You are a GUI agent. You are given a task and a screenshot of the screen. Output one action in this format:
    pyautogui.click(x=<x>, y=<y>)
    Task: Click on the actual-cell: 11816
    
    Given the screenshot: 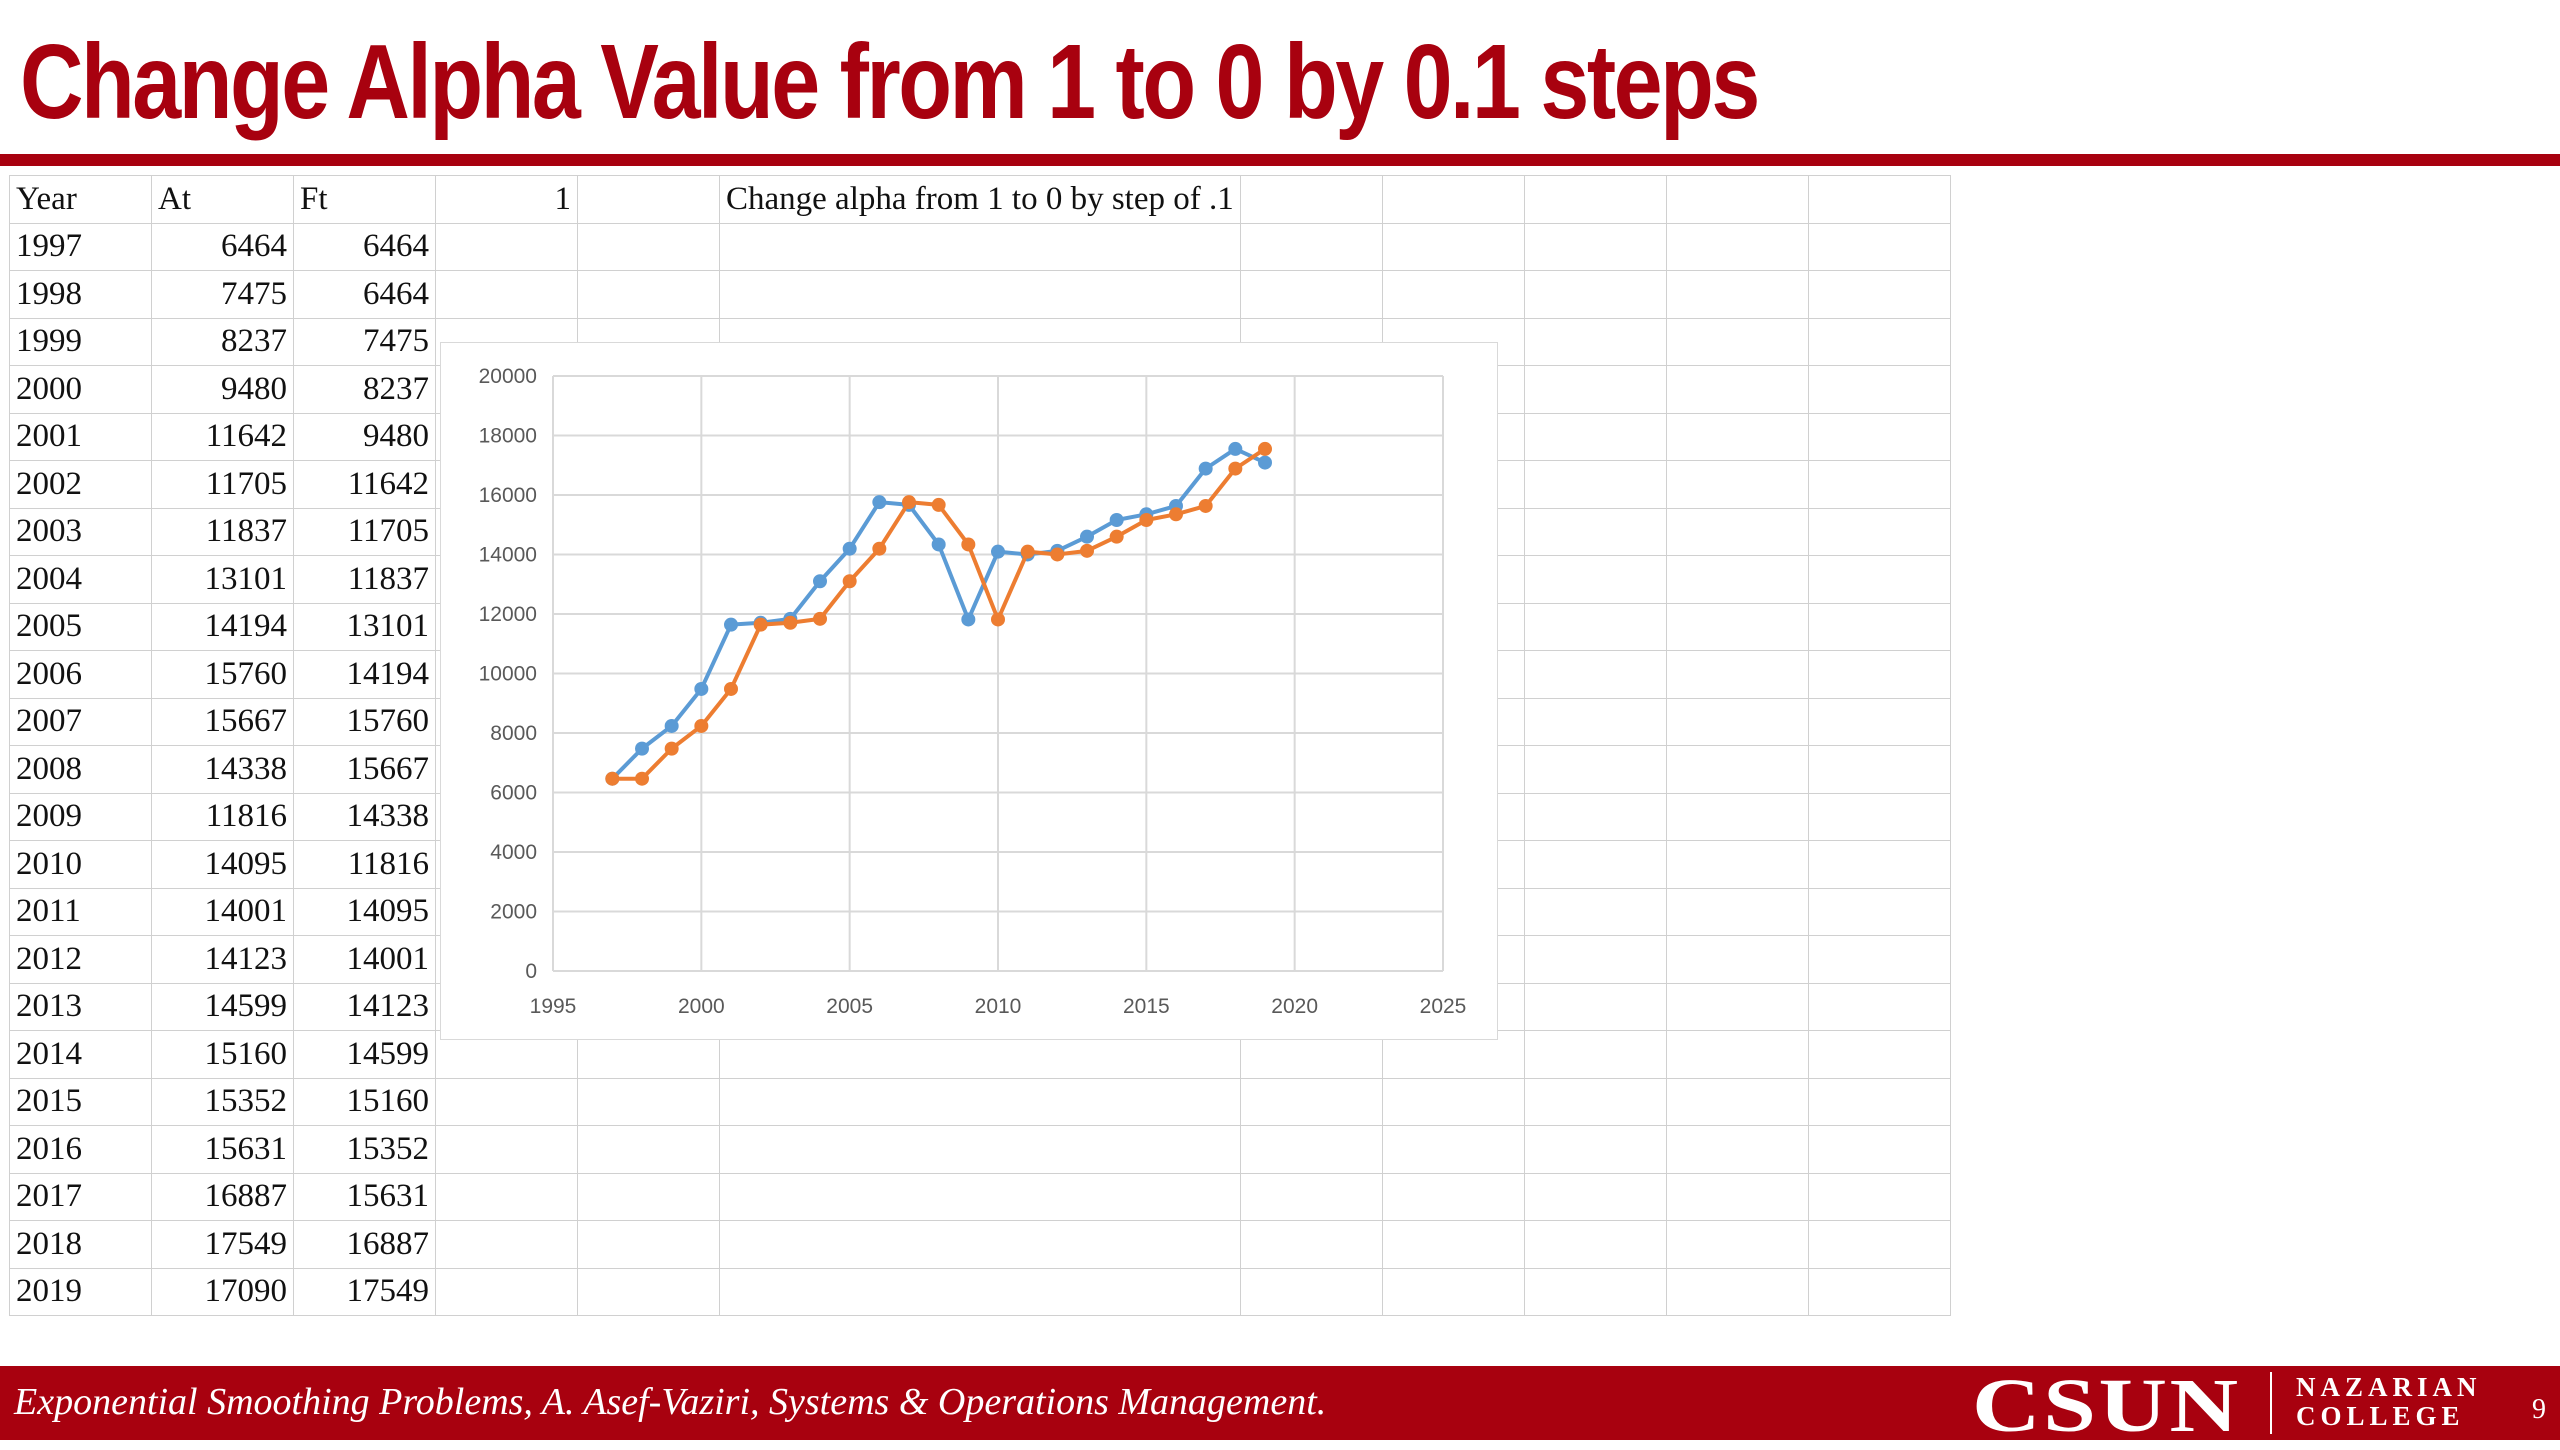 What is the action you would take?
    pyautogui.click(x=222, y=816)
    